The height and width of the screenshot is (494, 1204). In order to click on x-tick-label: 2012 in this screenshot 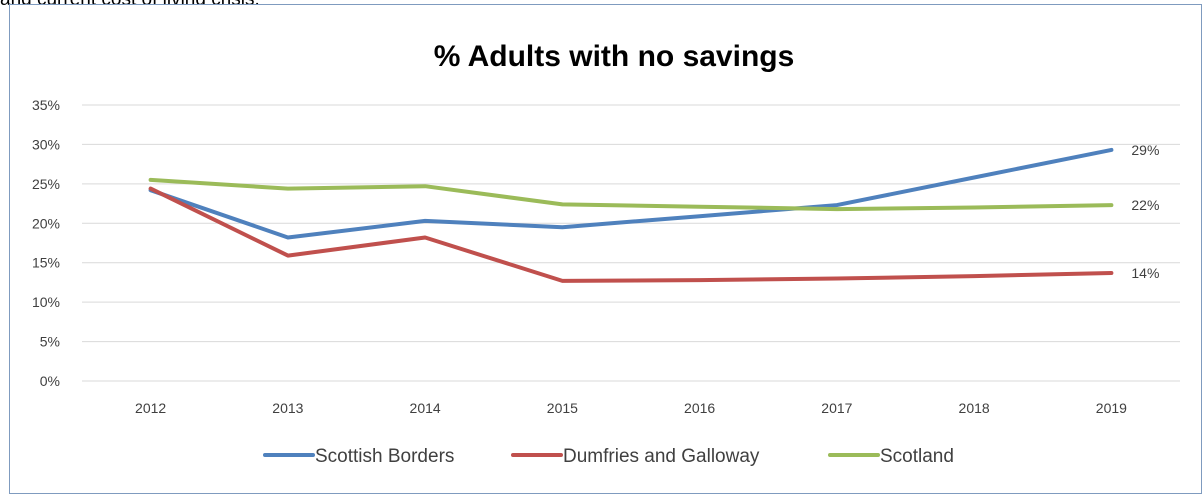, I will do `click(150, 408)`.